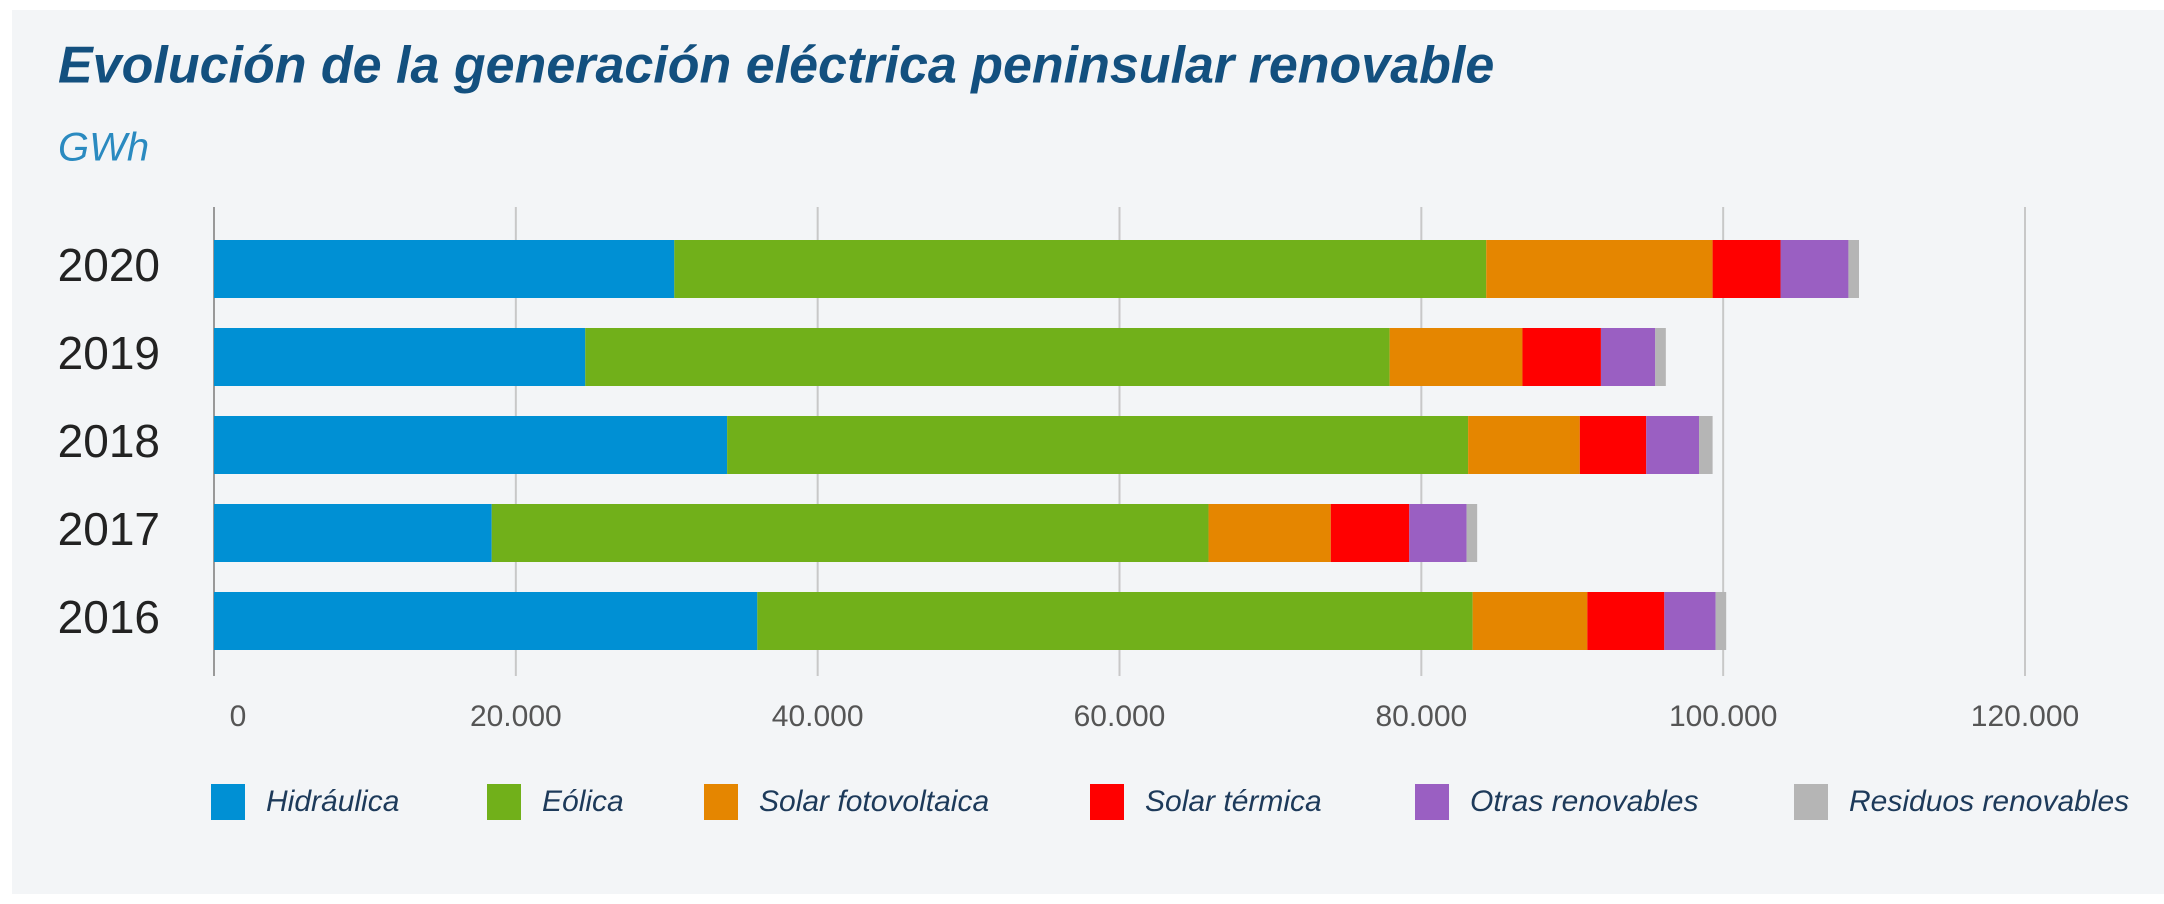  Describe the element at coordinates (103, 148) in the screenshot. I see `chart-subtitle: GWh` at that location.